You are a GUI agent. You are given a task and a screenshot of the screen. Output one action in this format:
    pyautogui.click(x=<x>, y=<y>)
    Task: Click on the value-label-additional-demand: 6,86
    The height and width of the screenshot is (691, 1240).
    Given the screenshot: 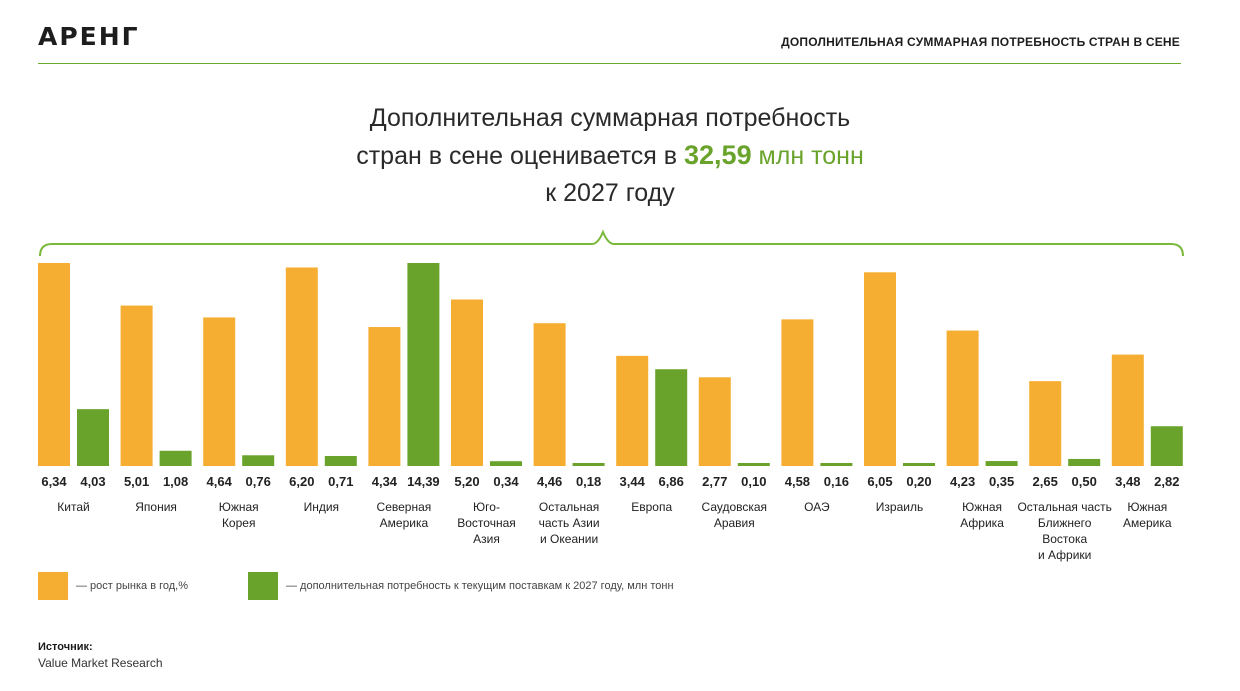 What is the action you would take?
    pyautogui.click(x=671, y=481)
    